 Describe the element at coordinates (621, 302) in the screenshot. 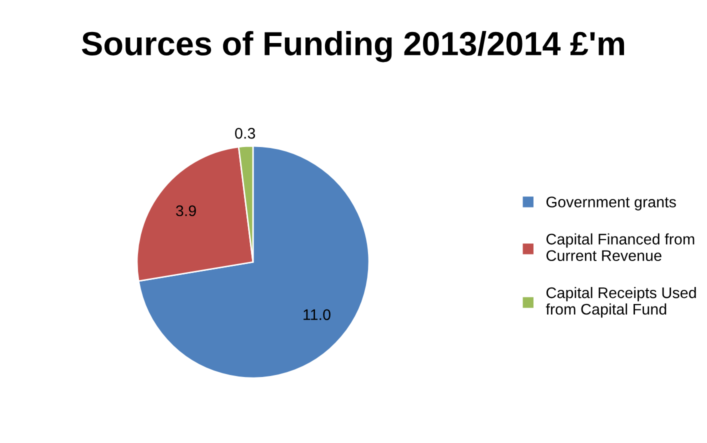

I see `legend-label: Capital Receipts Used from Capital Fund` at that location.